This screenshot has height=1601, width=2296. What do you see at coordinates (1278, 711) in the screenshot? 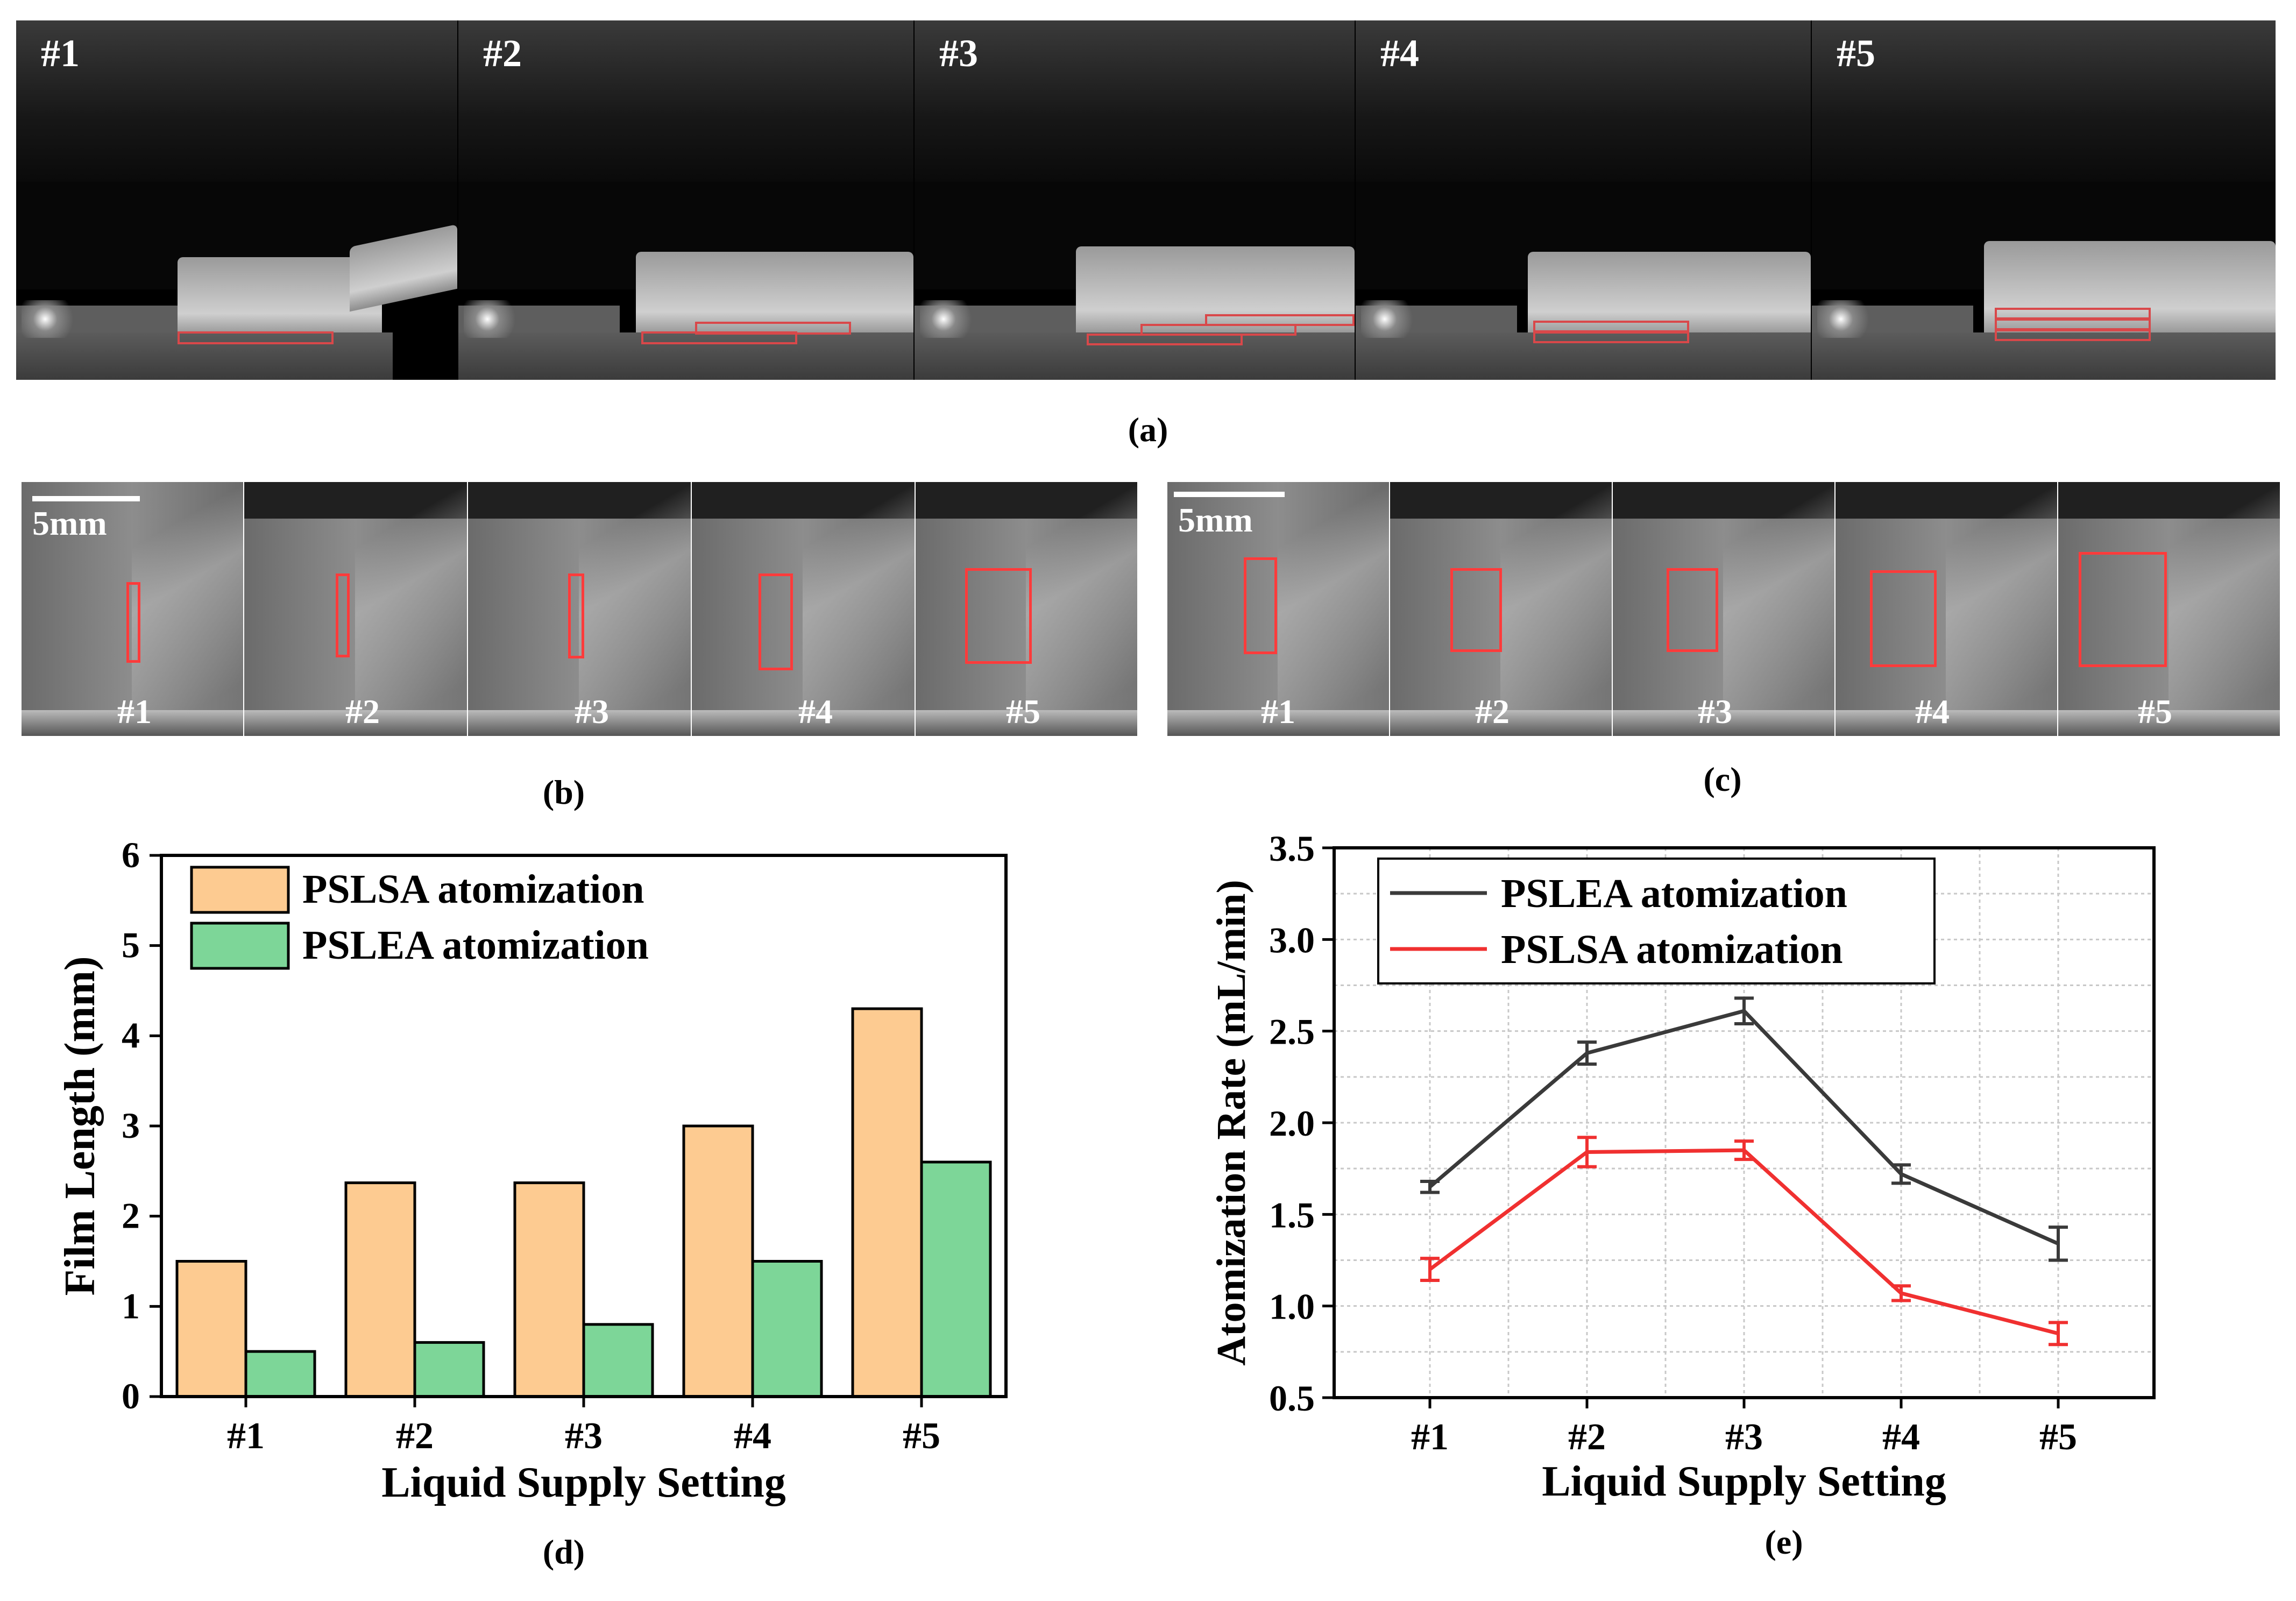
I see `panel-c-frame-label: #1` at bounding box center [1278, 711].